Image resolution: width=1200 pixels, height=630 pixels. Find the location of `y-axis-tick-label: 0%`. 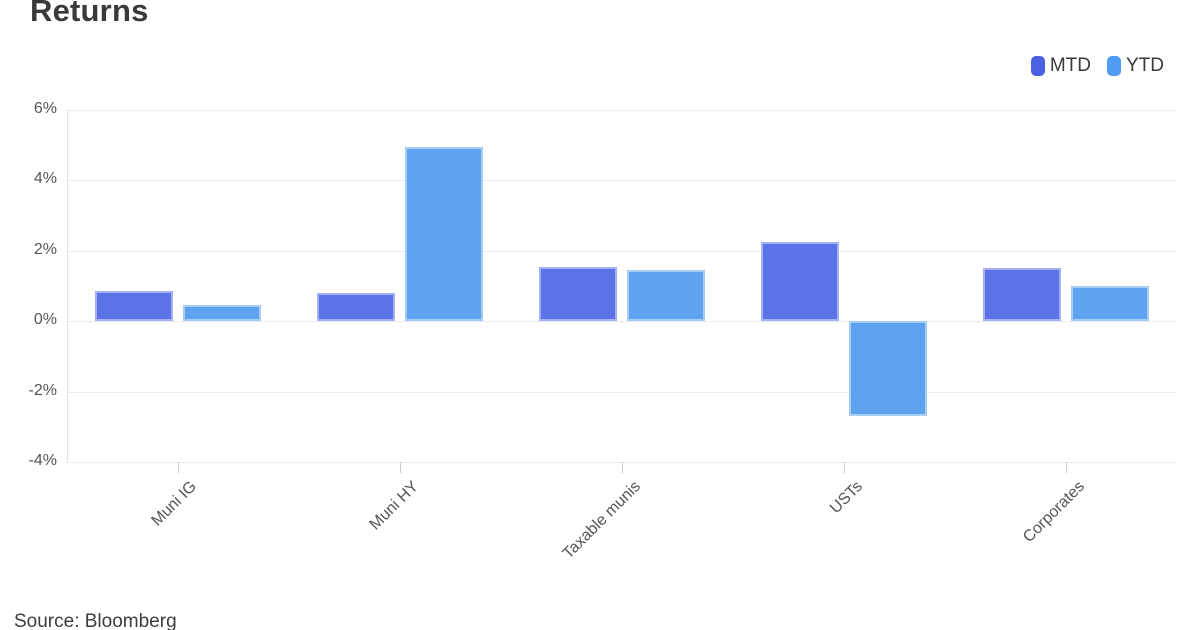

y-axis-tick-label: 0% is located at coordinates (45, 320).